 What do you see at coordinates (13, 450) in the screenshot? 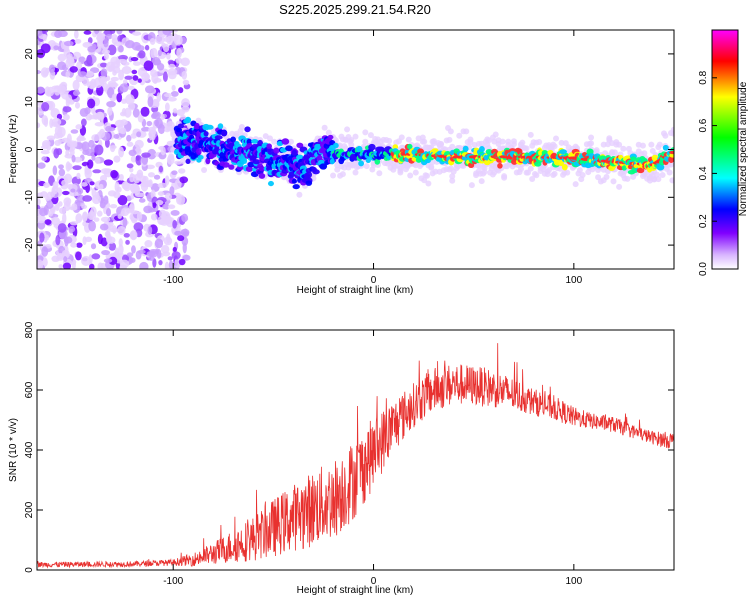
I see `snr-ylabel: SNR (10 * v/v)` at bounding box center [13, 450].